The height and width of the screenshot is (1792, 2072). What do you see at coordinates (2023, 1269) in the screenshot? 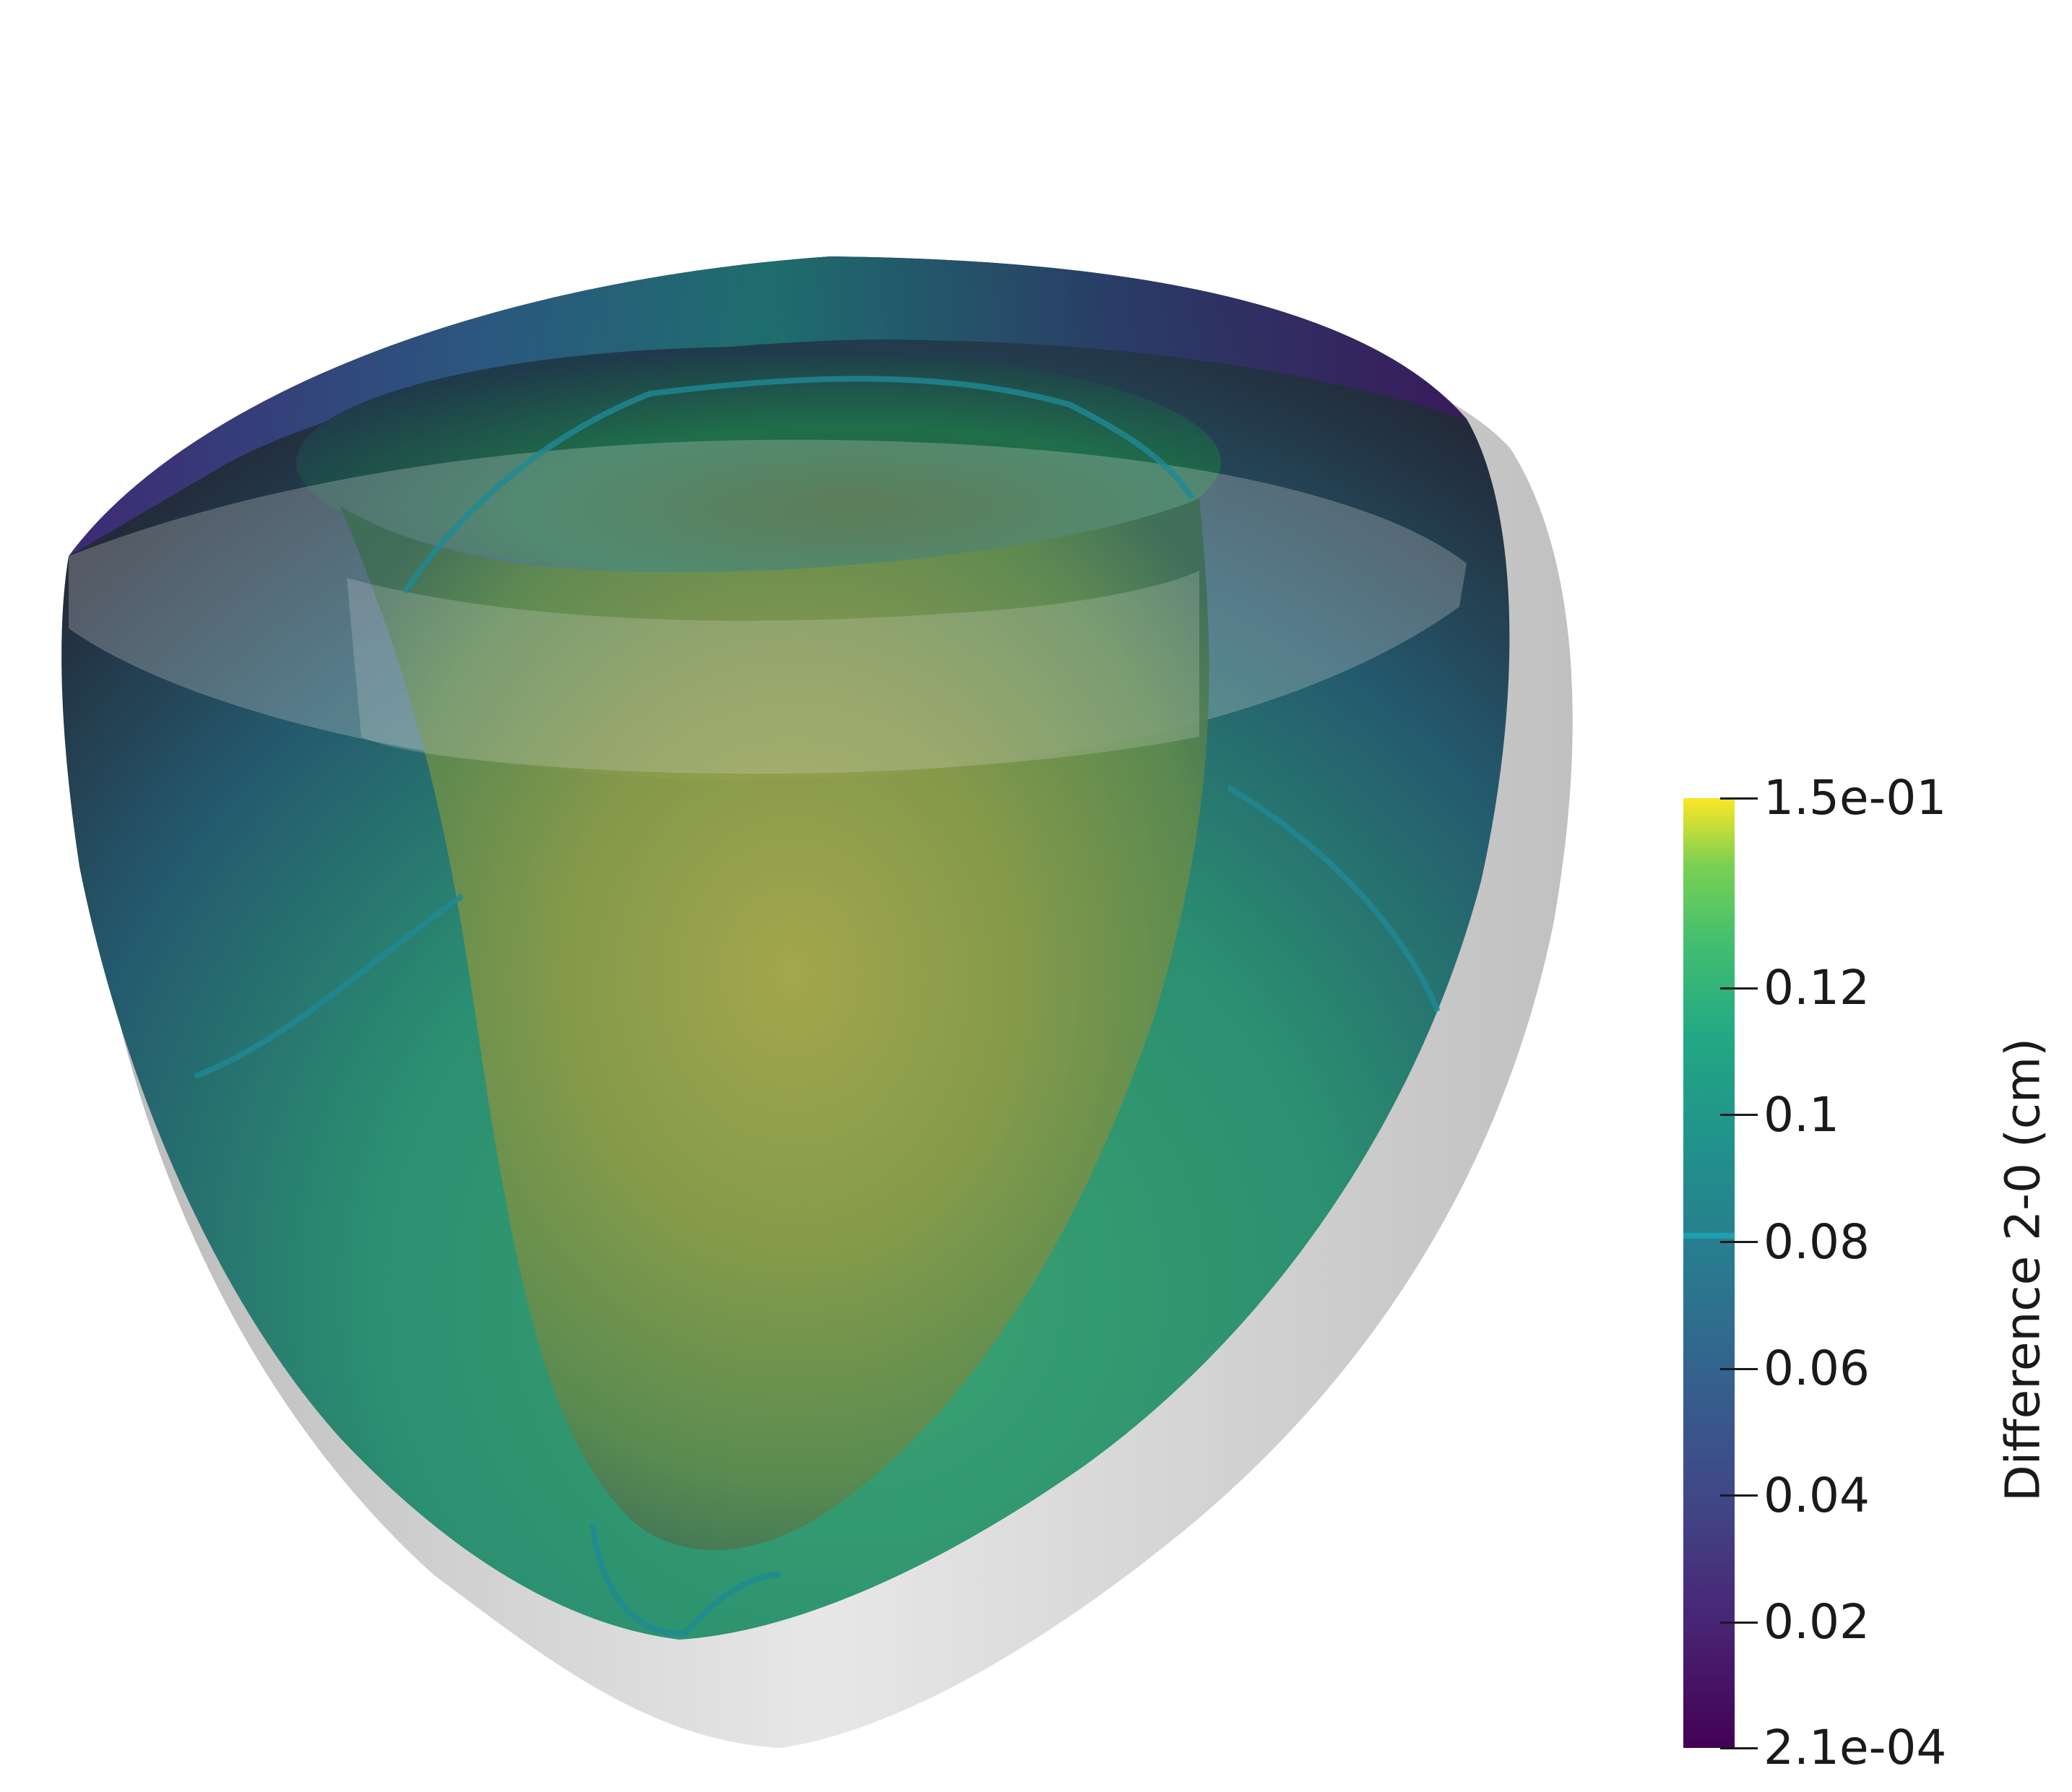
I see `scalar-bar-title: Difference 2-0 (cm)` at bounding box center [2023, 1269].